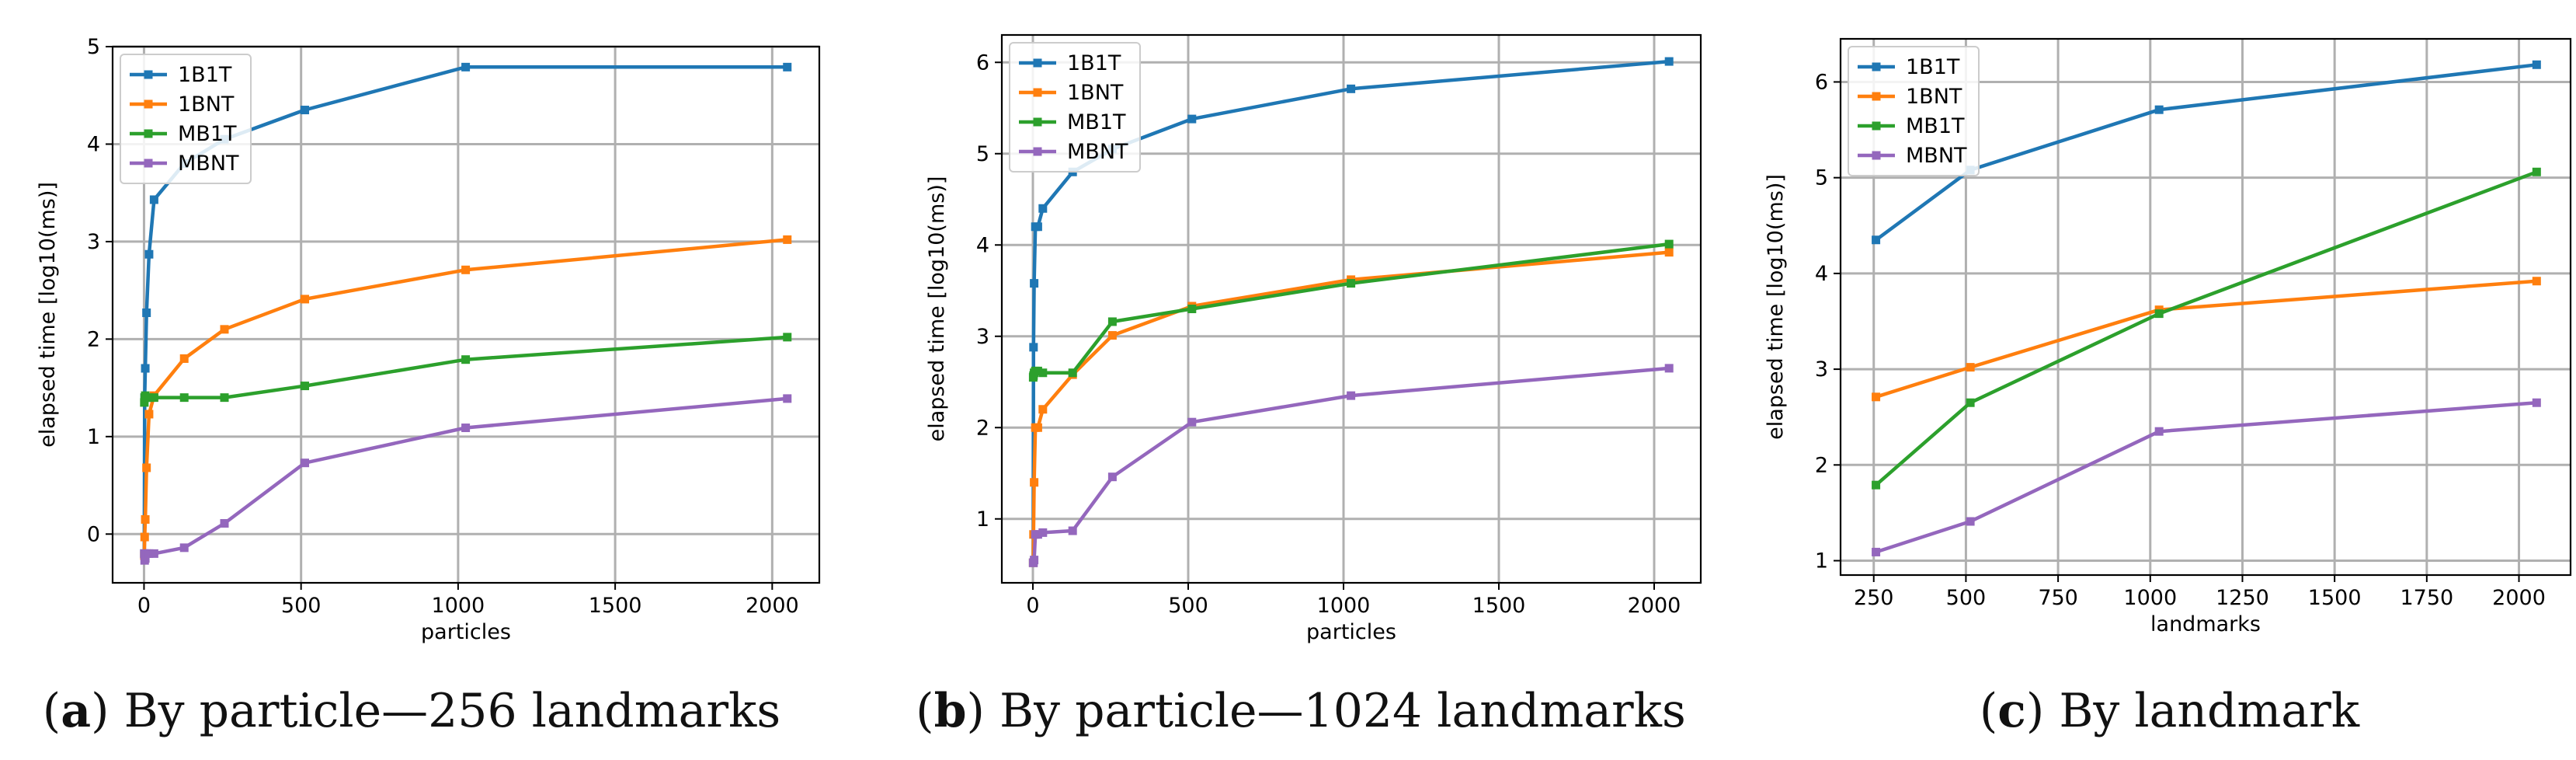 The image size is (2576, 760). Describe the element at coordinates (2058, 598) in the screenshot. I see `x-tick-label: 750` at that location.